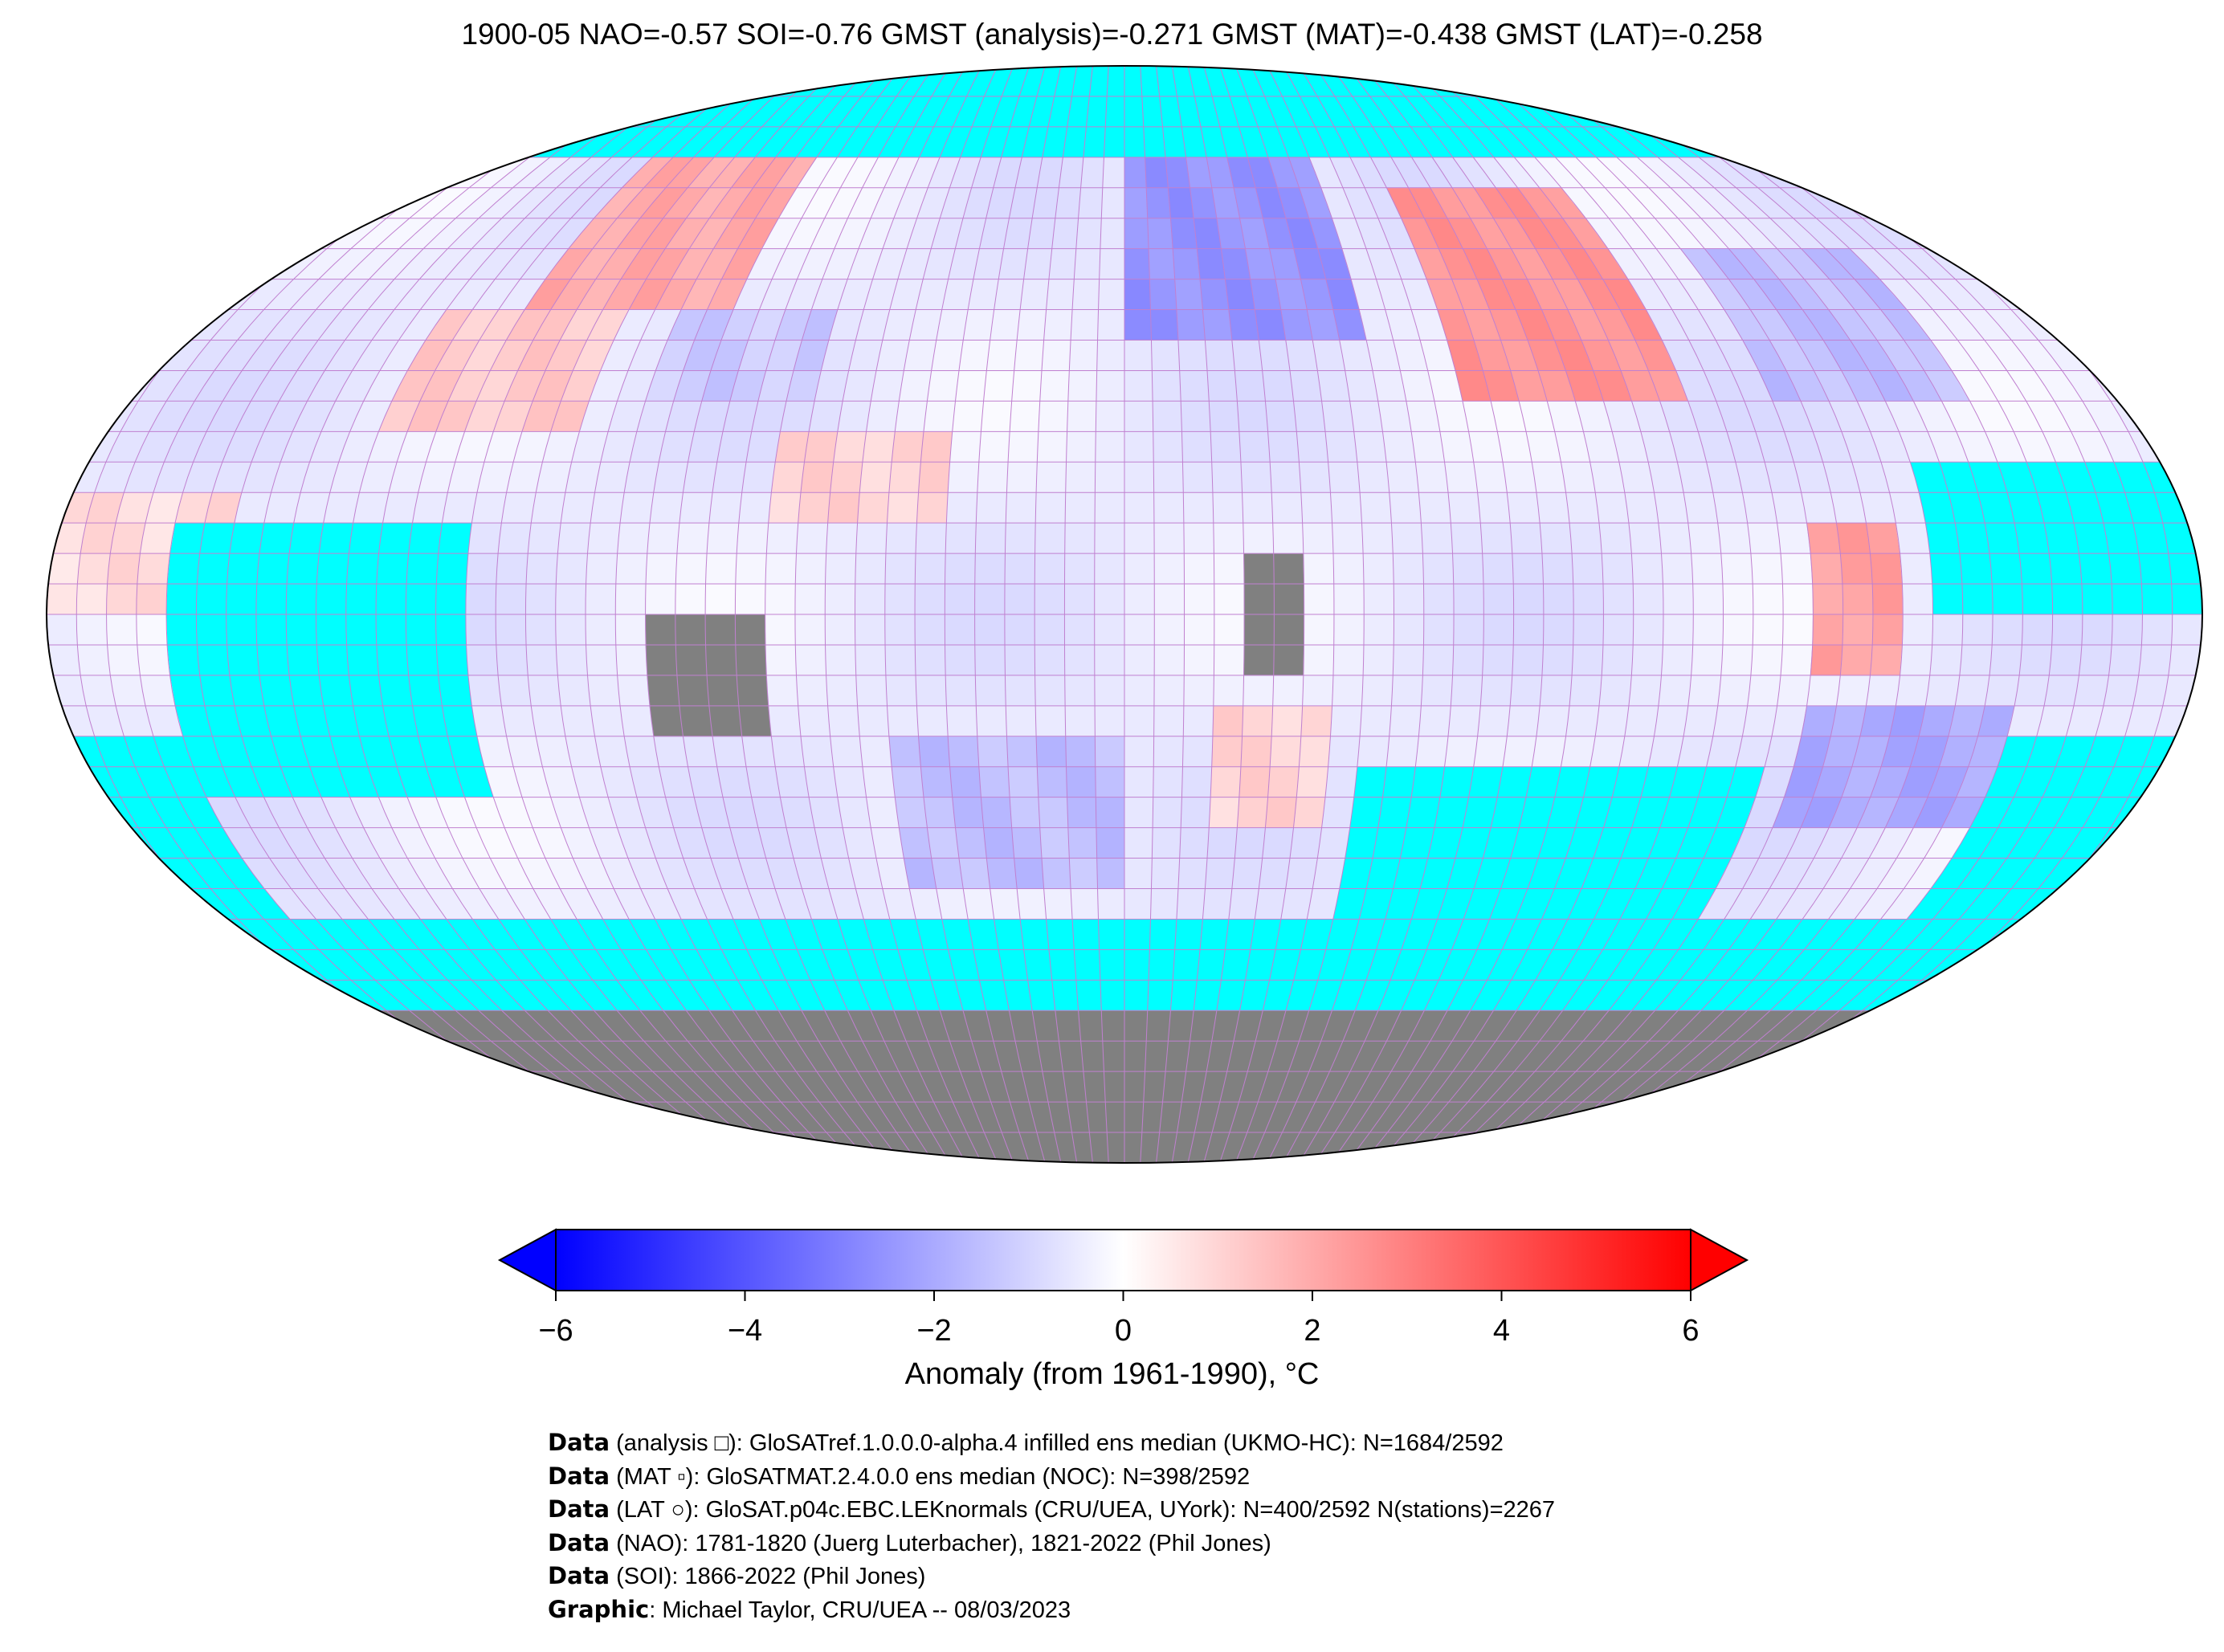 The image size is (2224, 1652). I want to click on colorbar-tick-label: −2, so click(934, 1331).